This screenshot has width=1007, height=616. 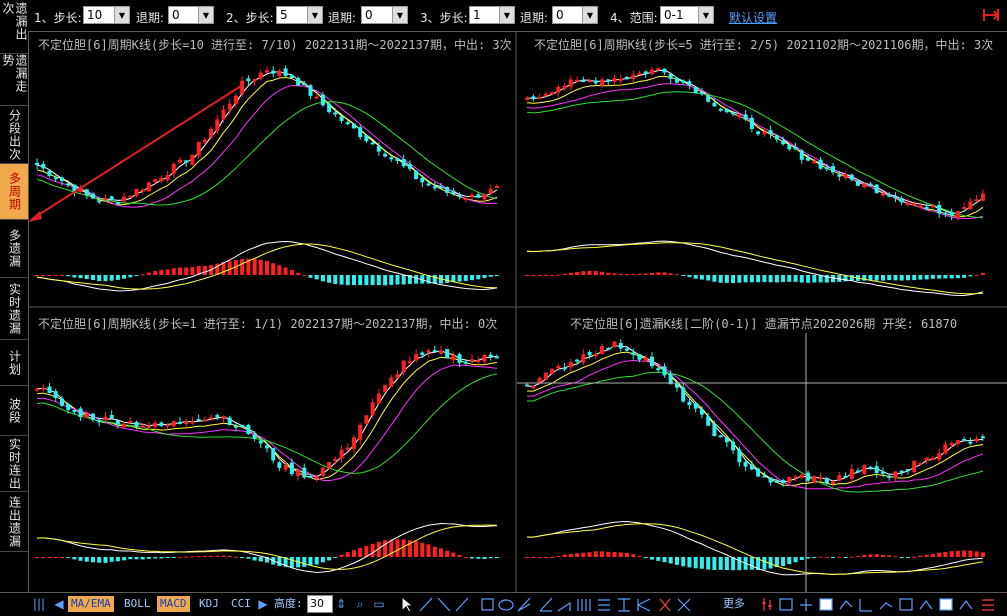 What do you see at coordinates (263, 604) in the screenshot?
I see `next-icon: ▶` at bounding box center [263, 604].